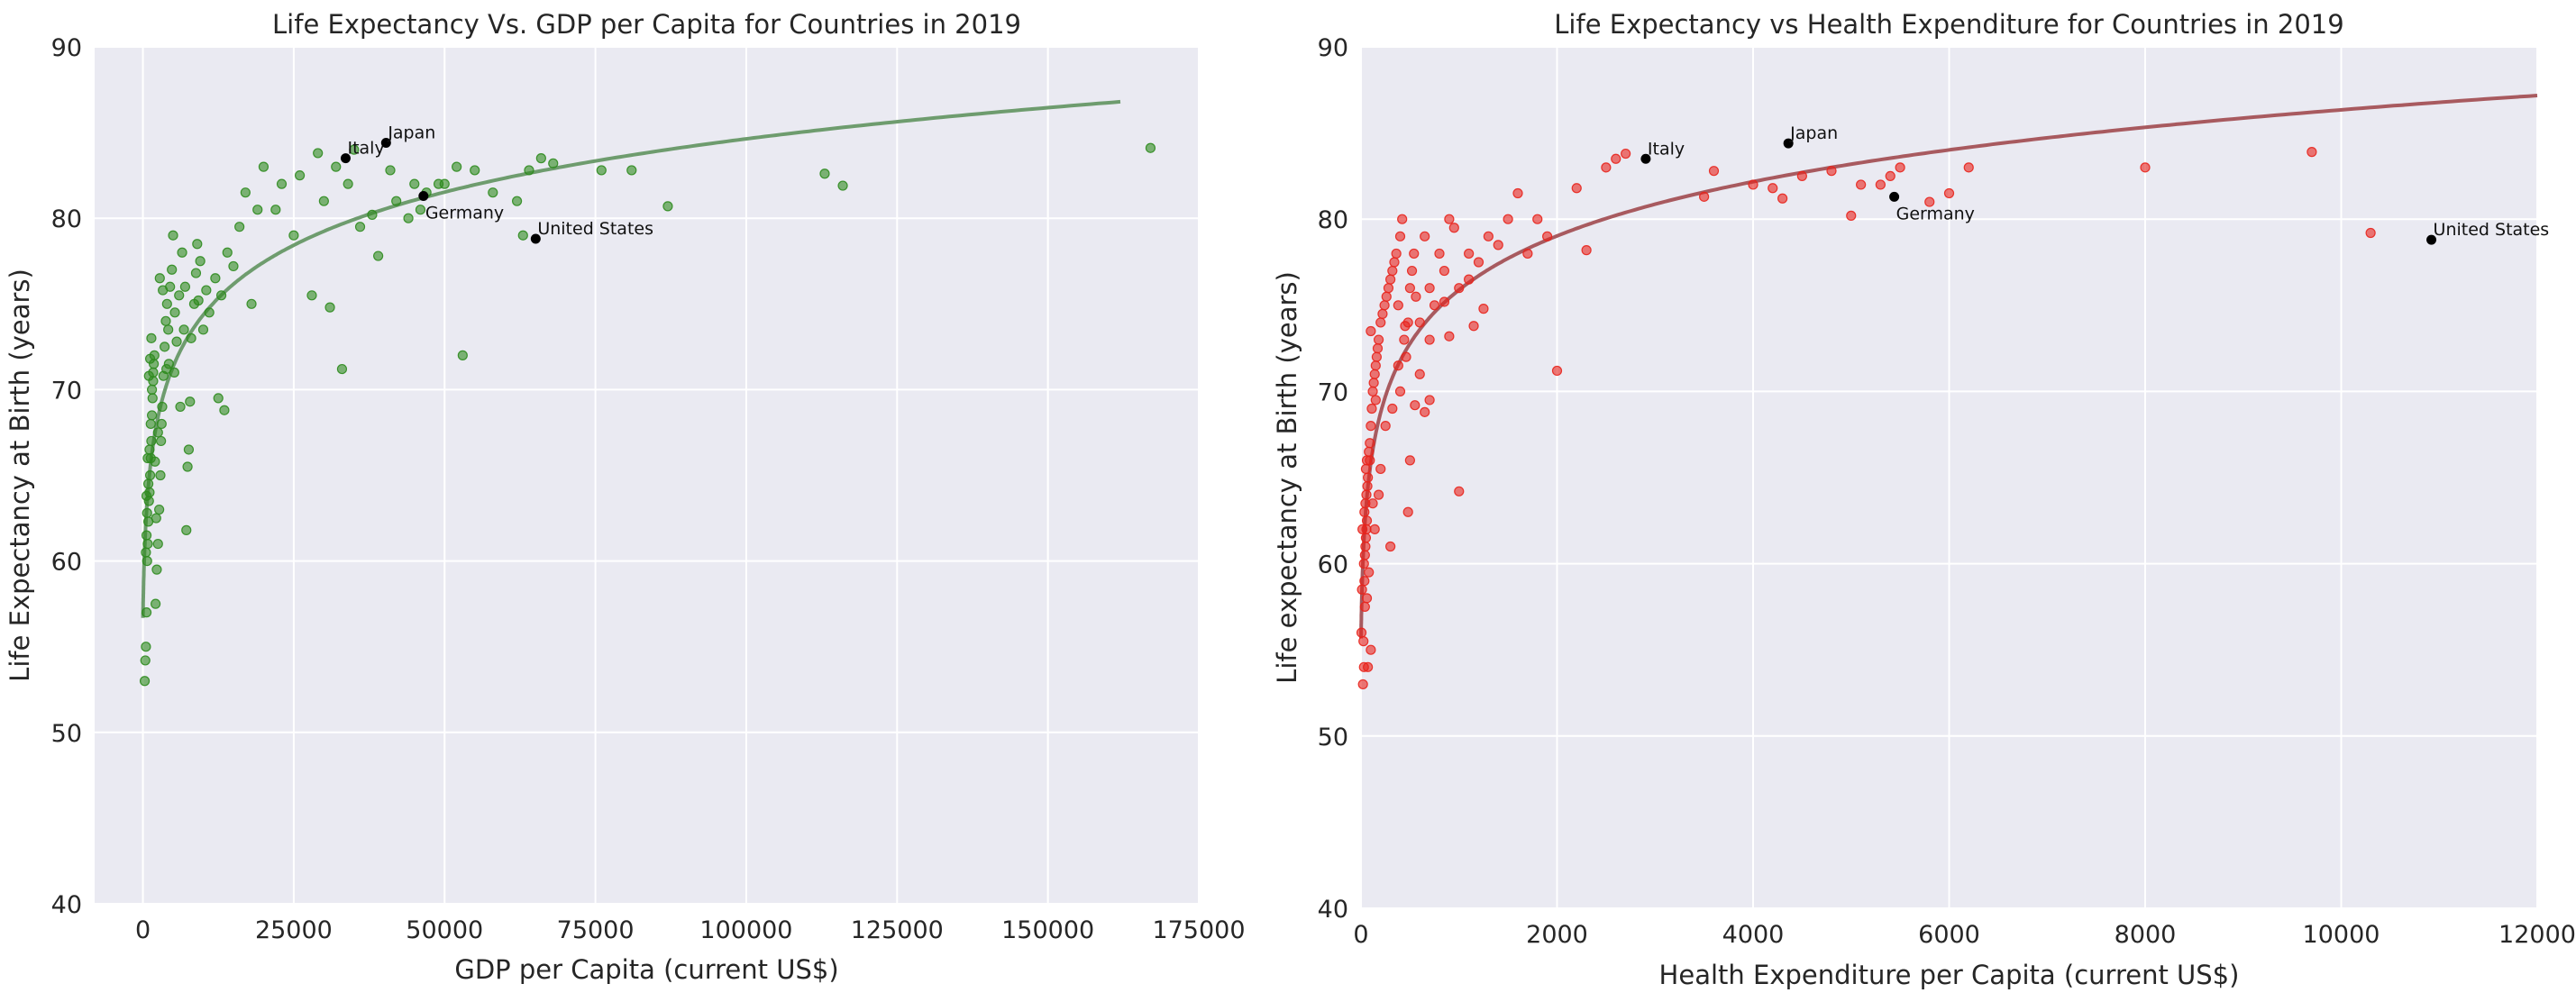 The height and width of the screenshot is (1002, 2576). I want to click on right-highlight-label: Germany, so click(1935, 213).